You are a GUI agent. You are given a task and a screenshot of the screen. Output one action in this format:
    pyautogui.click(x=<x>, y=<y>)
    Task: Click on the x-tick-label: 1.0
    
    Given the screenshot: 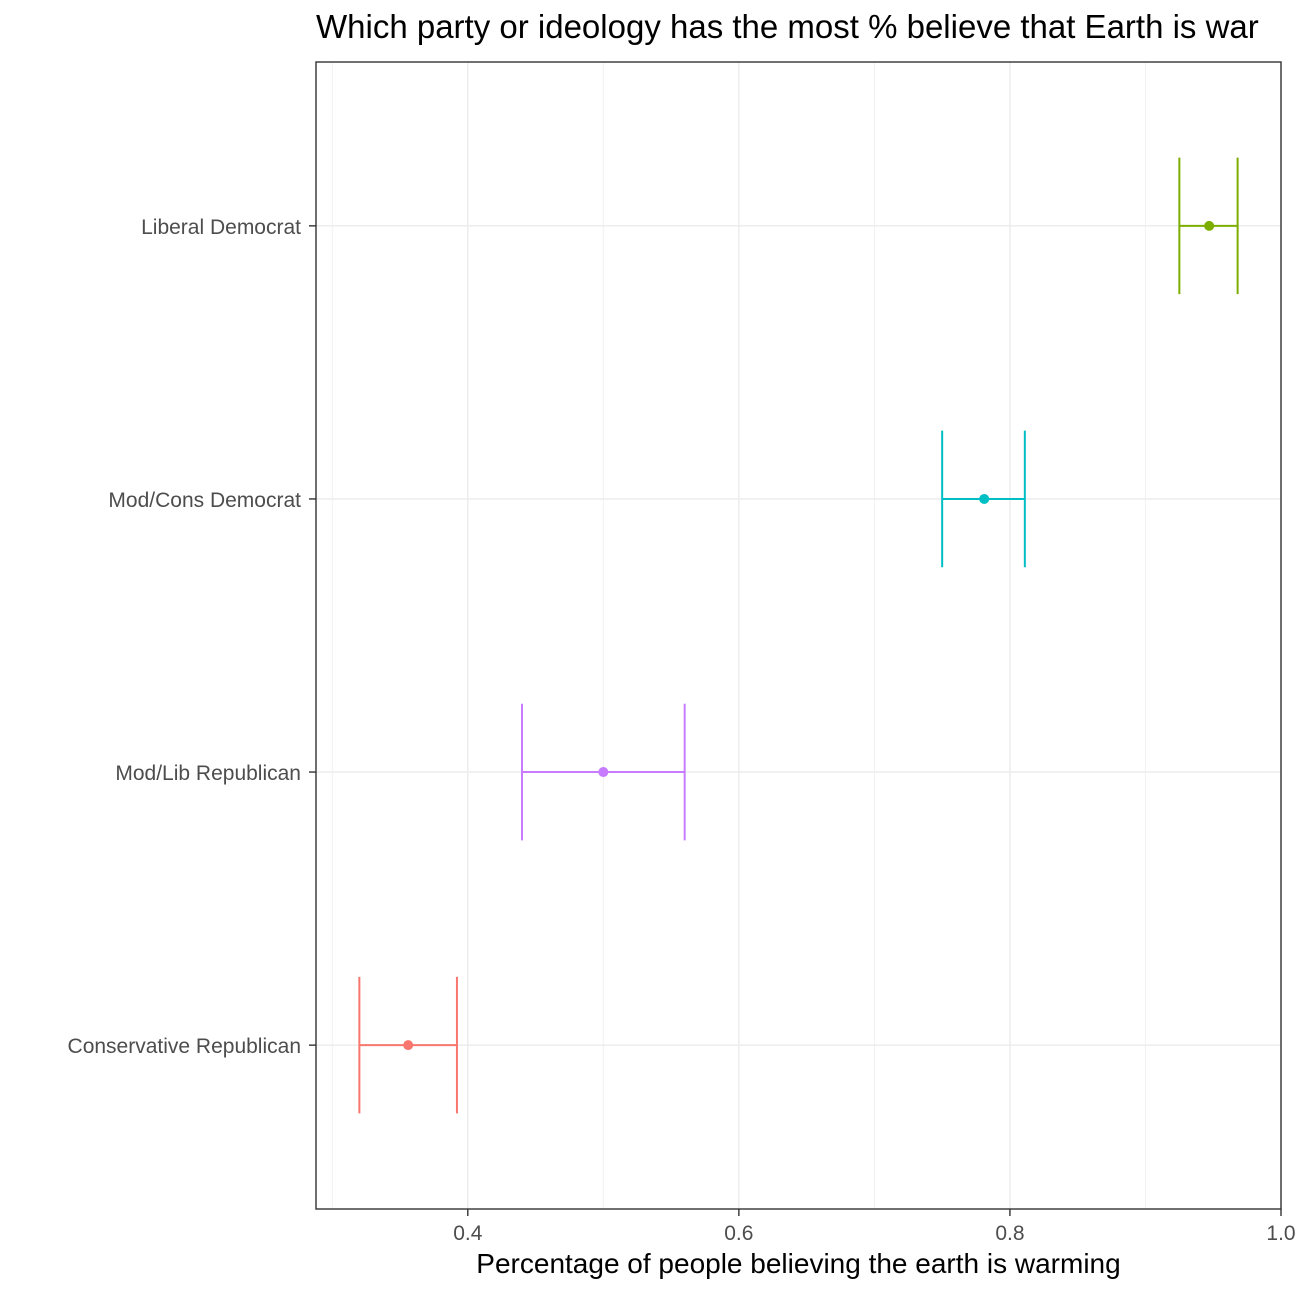 What is the action you would take?
    pyautogui.click(x=1280, y=1233)
    